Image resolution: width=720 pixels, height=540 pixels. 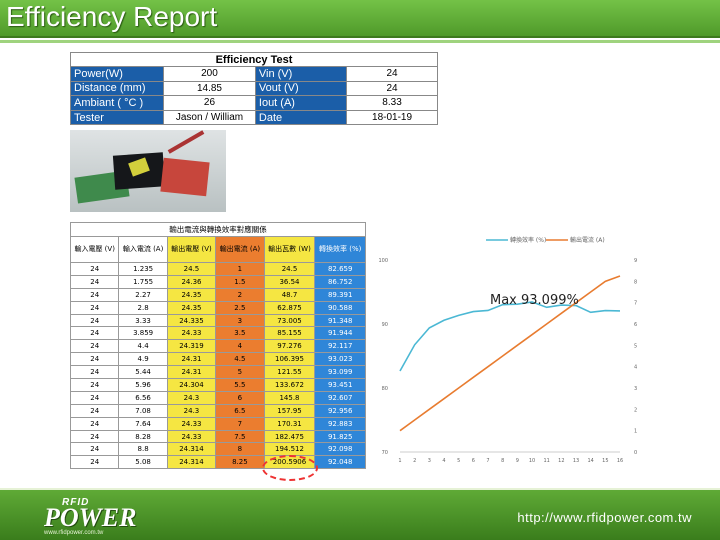 What do you see at coordinates (635, 325) in the screenshot?
I see `y-right-tick-label: 6` at bounding box center [635, 325].